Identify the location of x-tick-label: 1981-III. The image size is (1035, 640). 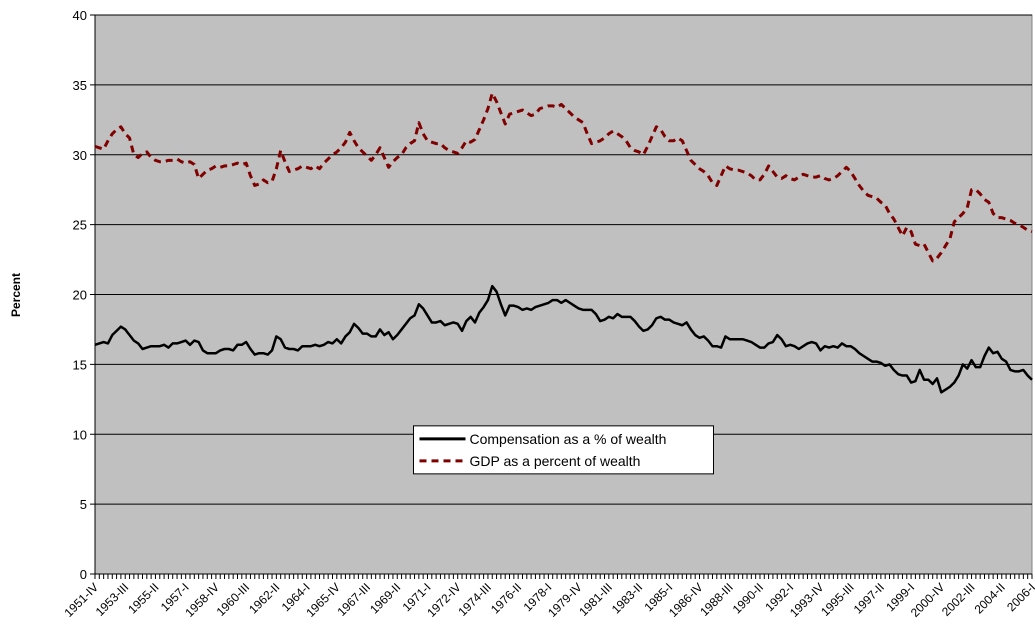
(595, 599).